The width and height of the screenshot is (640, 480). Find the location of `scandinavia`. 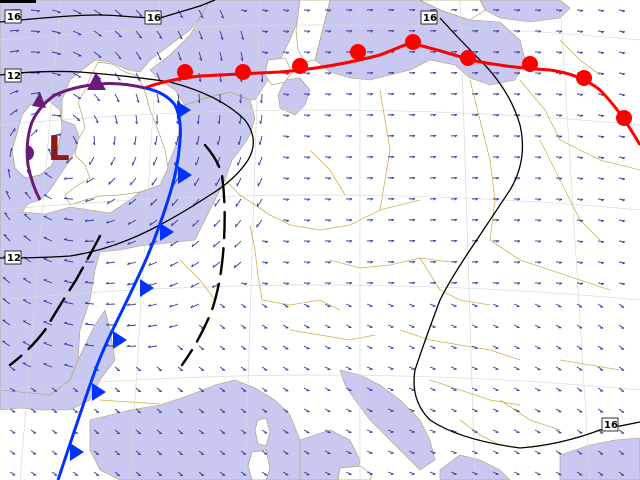

scandinavia is located at coordinates (313, 31).